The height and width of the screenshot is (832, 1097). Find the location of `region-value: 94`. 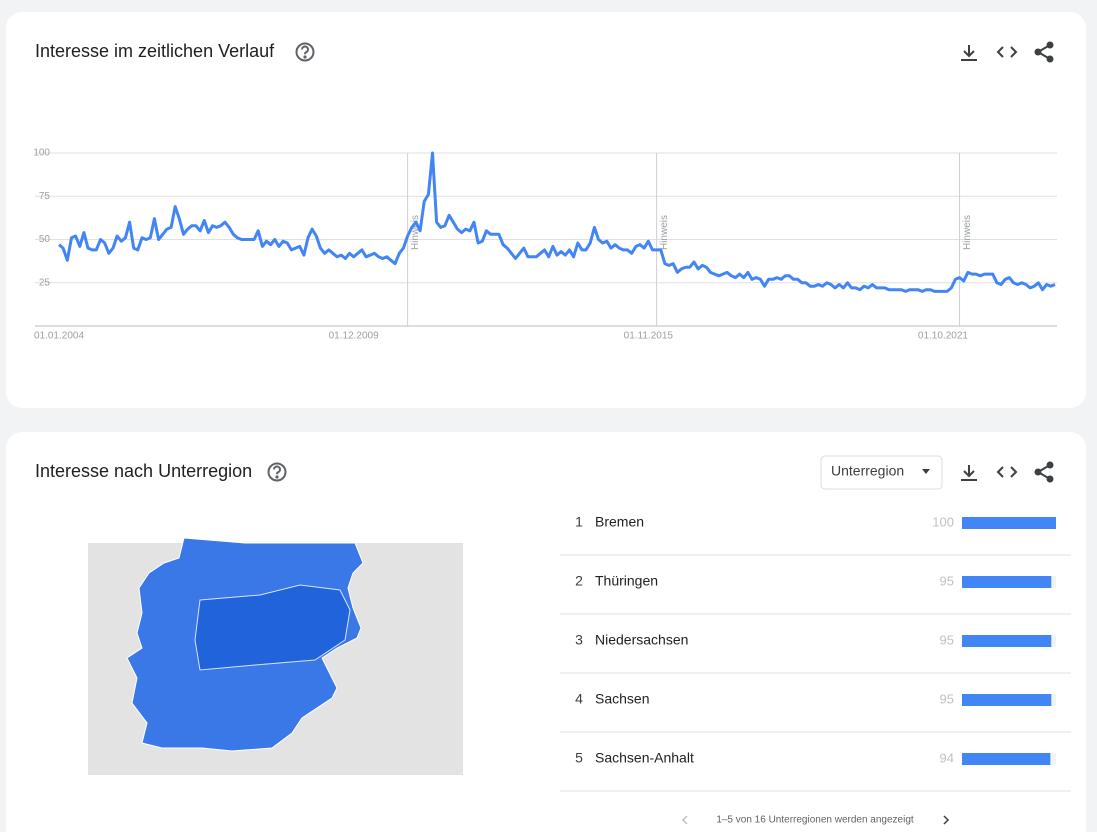

region-value: 94 is located at coordinates (947, 757).